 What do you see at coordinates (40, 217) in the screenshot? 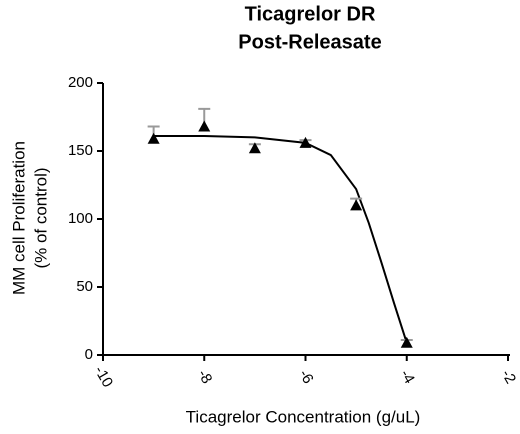
I see `y-axis-label: (% of control)` at bounding box center [40, 217].